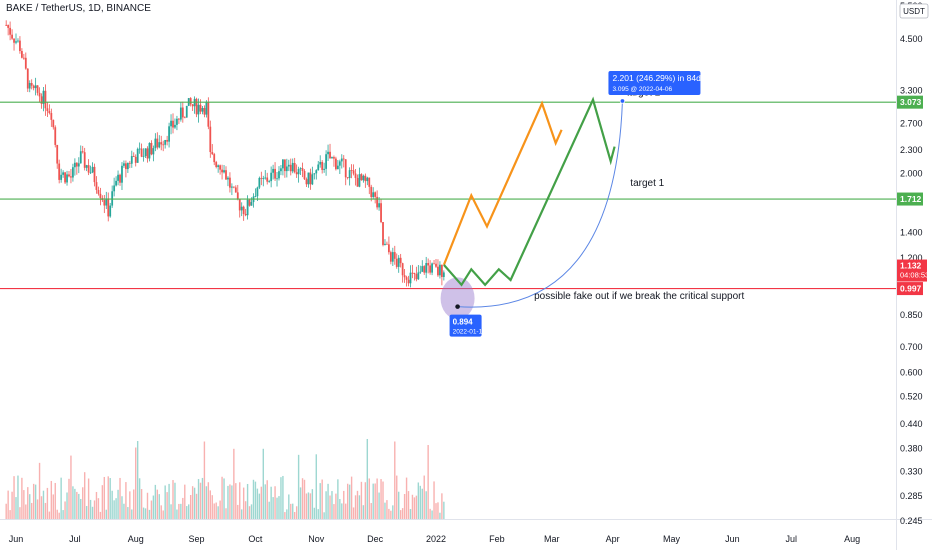  What do you see at coordinates (225, 478) in the screenshot?
I see `volume-layer` at bounding box center [225, 478].